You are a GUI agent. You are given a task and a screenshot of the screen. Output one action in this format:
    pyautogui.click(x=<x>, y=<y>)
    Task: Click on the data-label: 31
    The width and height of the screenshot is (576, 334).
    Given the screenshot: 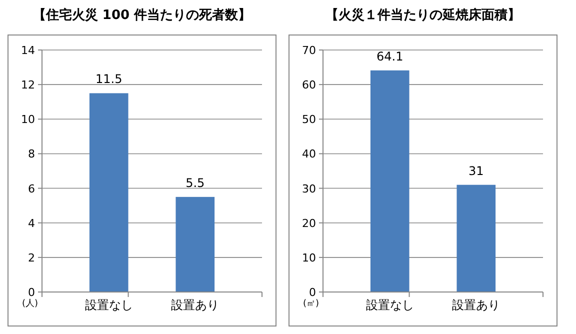 What is the action you would take?
    pyautogui.click(x=476, y=171)
    